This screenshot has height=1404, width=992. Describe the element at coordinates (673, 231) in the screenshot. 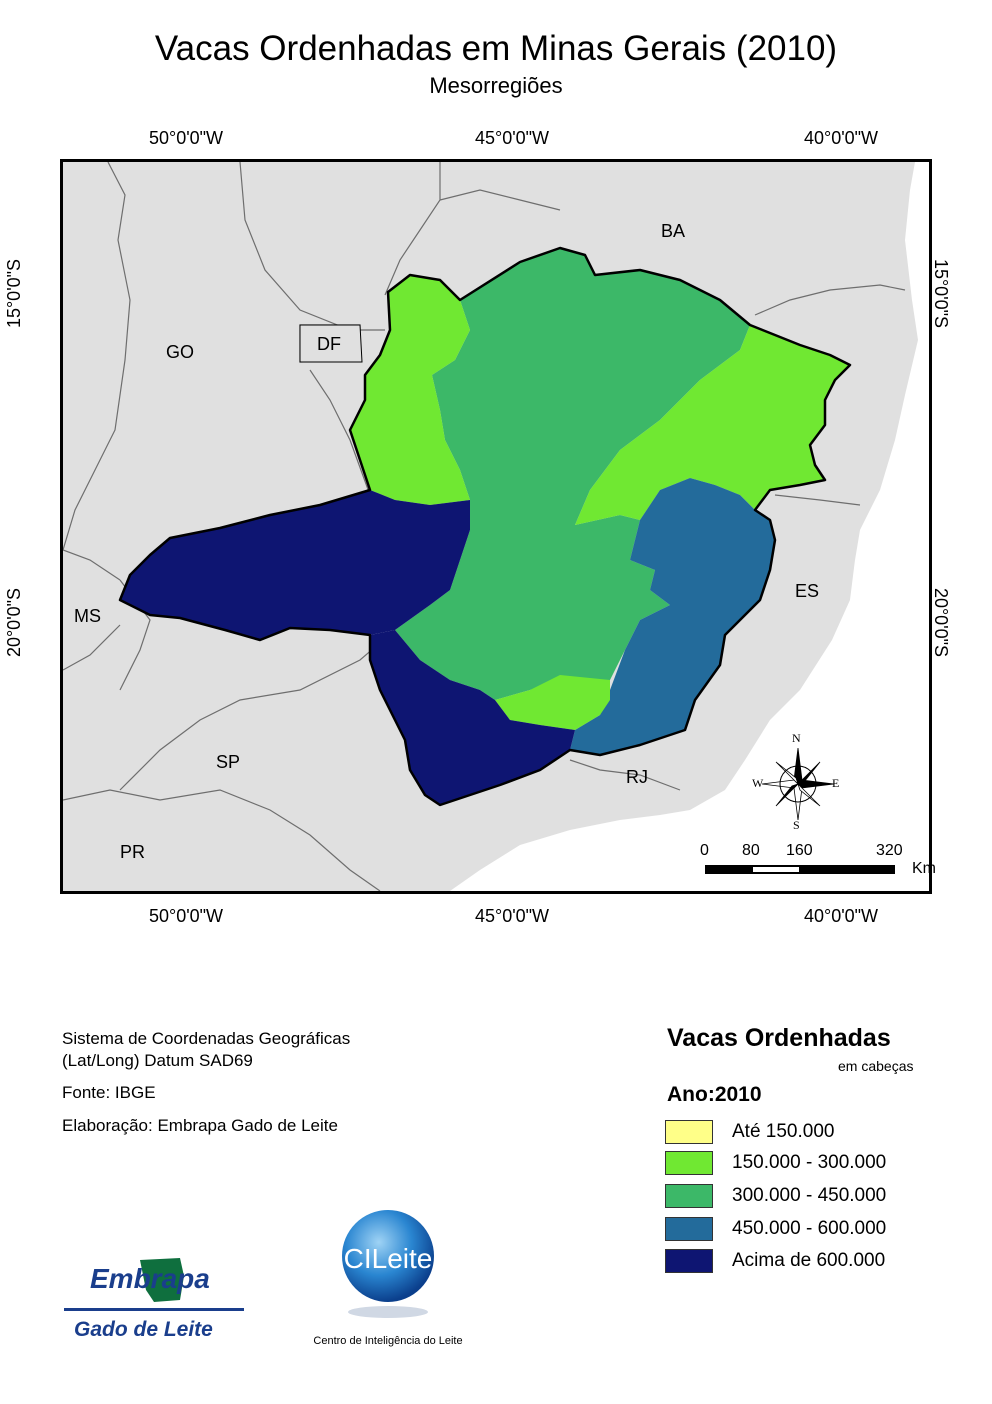

I see `state-label-ba: BA` at that location.